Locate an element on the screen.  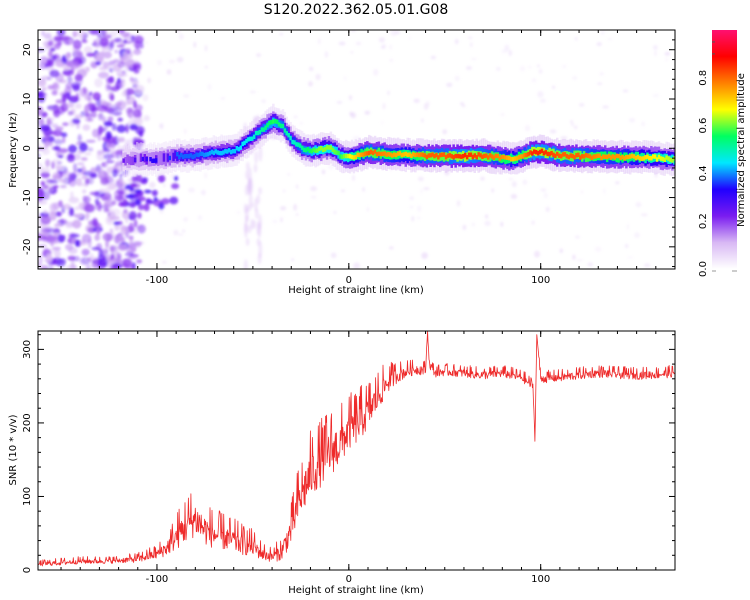
colorbar-tick-label: 0.8 is located at coordinates (703, 78).